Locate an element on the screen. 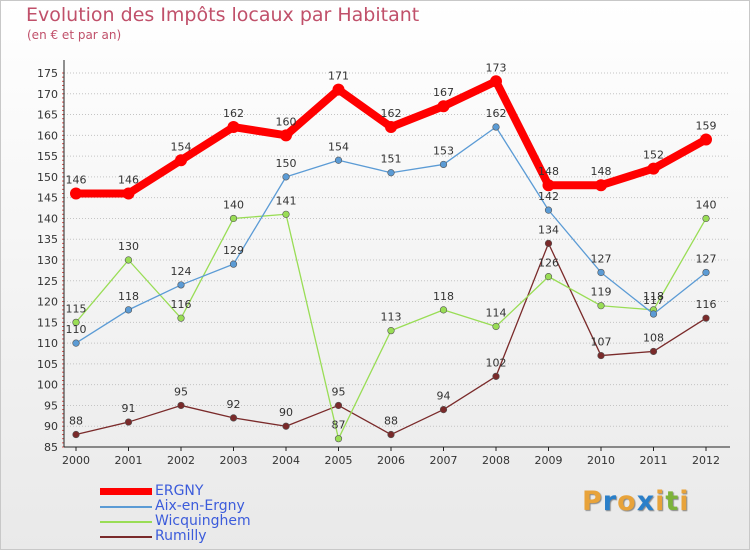 This screenshot has height=550, width=750. data-label: 126 is located at coordinates (548, 263).